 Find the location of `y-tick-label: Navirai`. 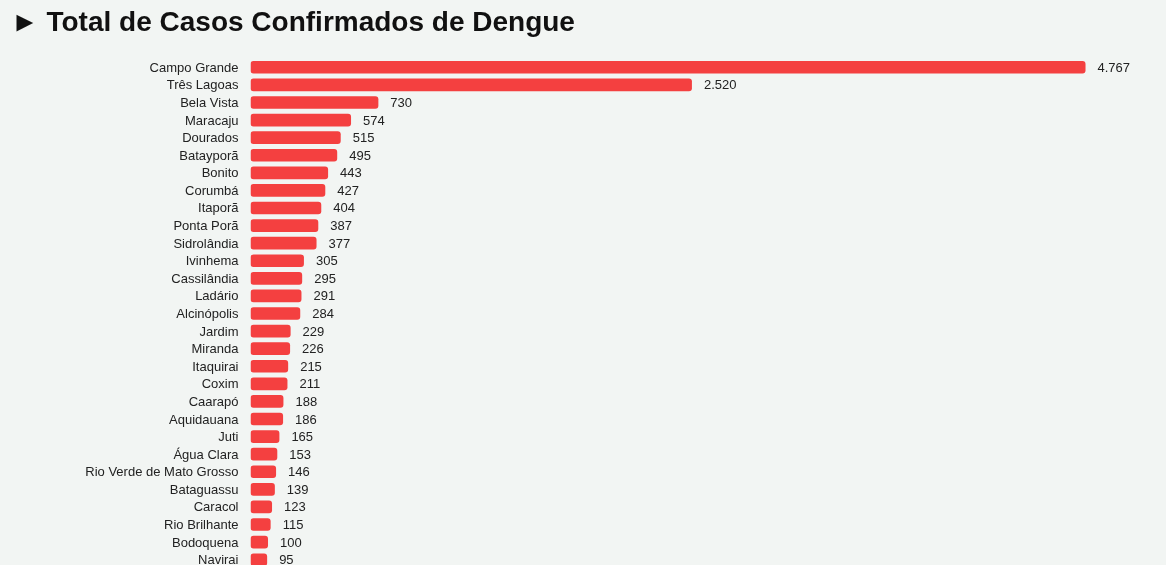

y-tick-label: Navirai is located at coordinates (218, 558).